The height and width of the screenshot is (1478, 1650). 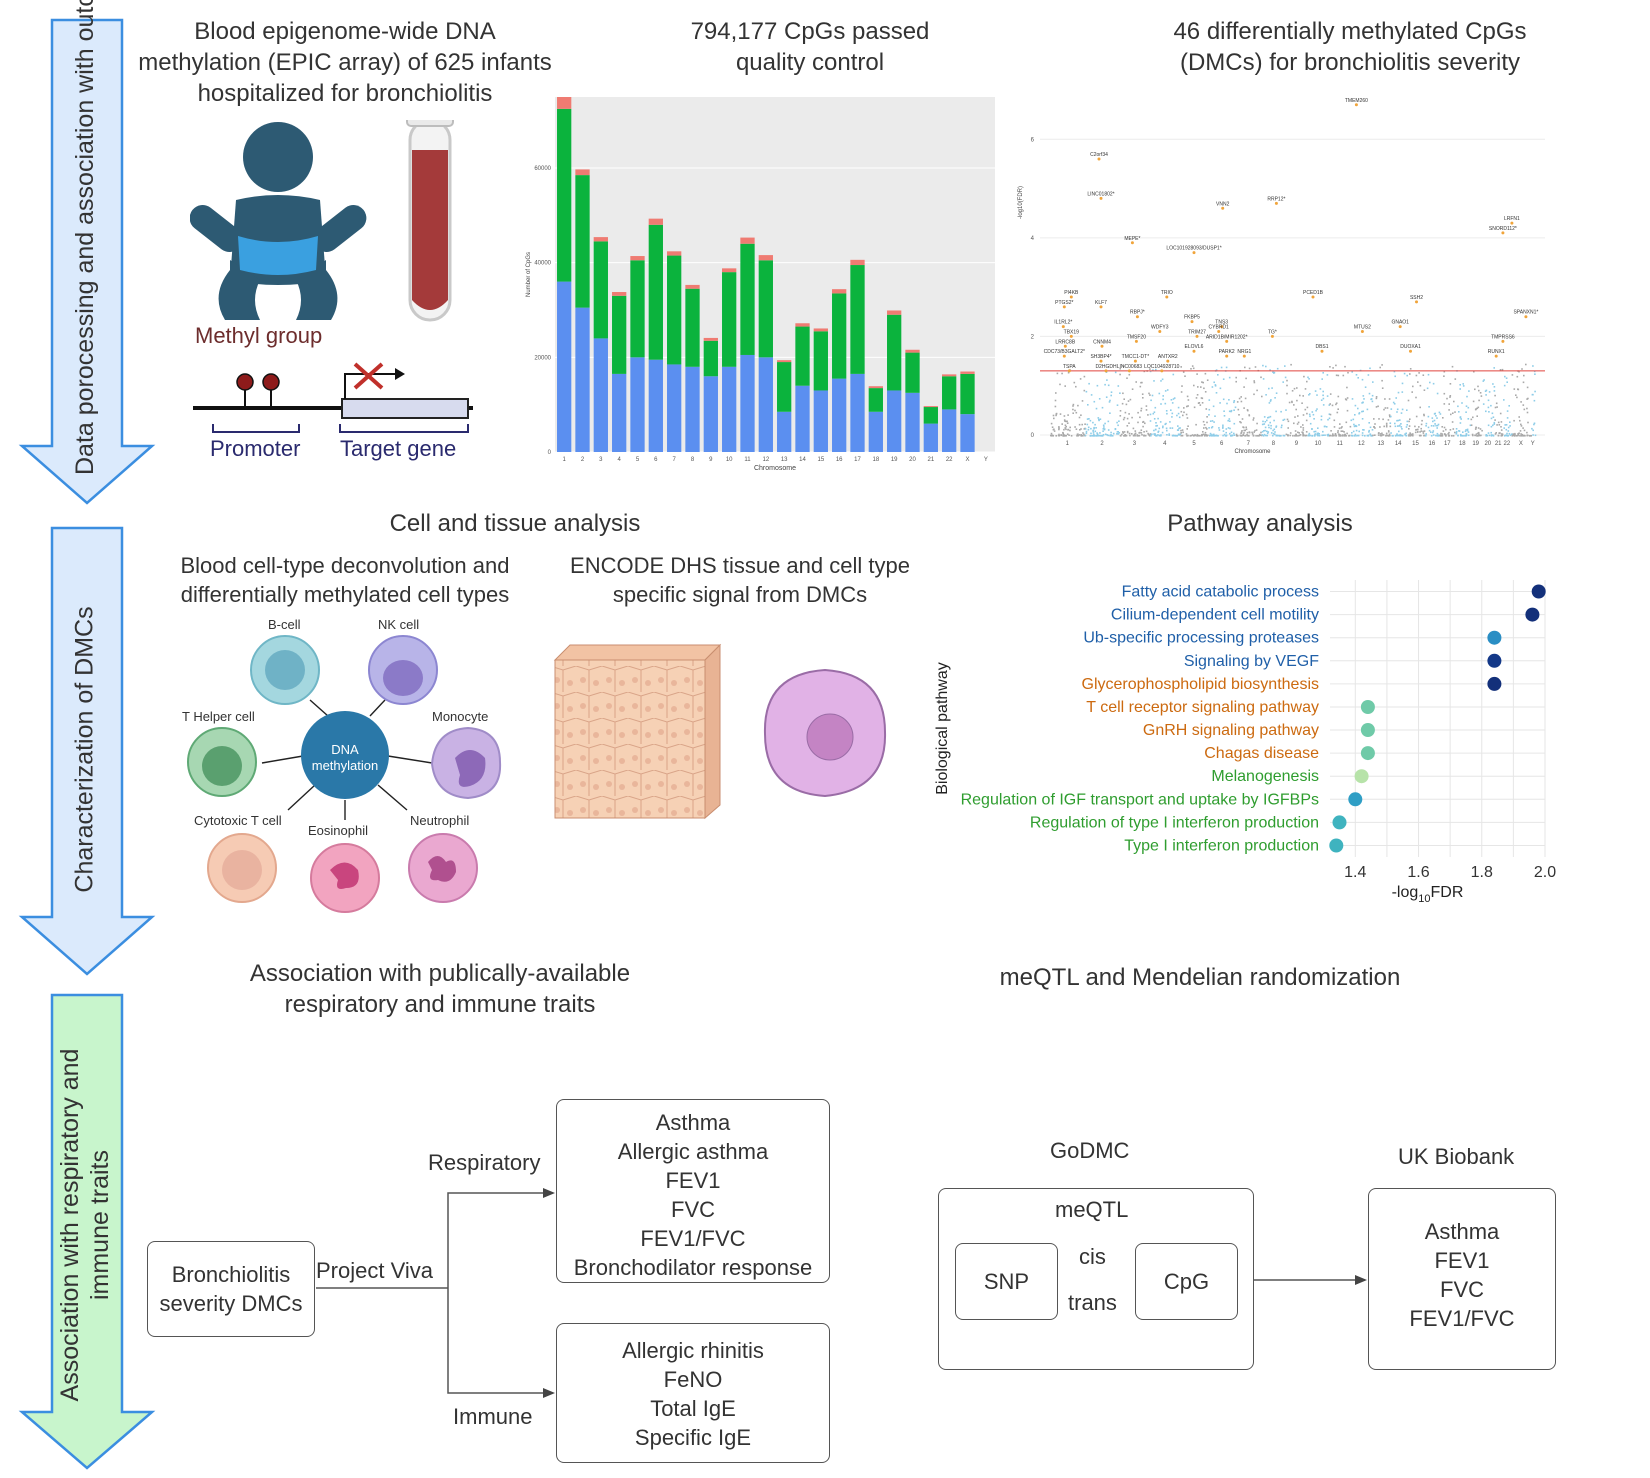 I want to click on target-gene-box, so click(x=405, y=408).